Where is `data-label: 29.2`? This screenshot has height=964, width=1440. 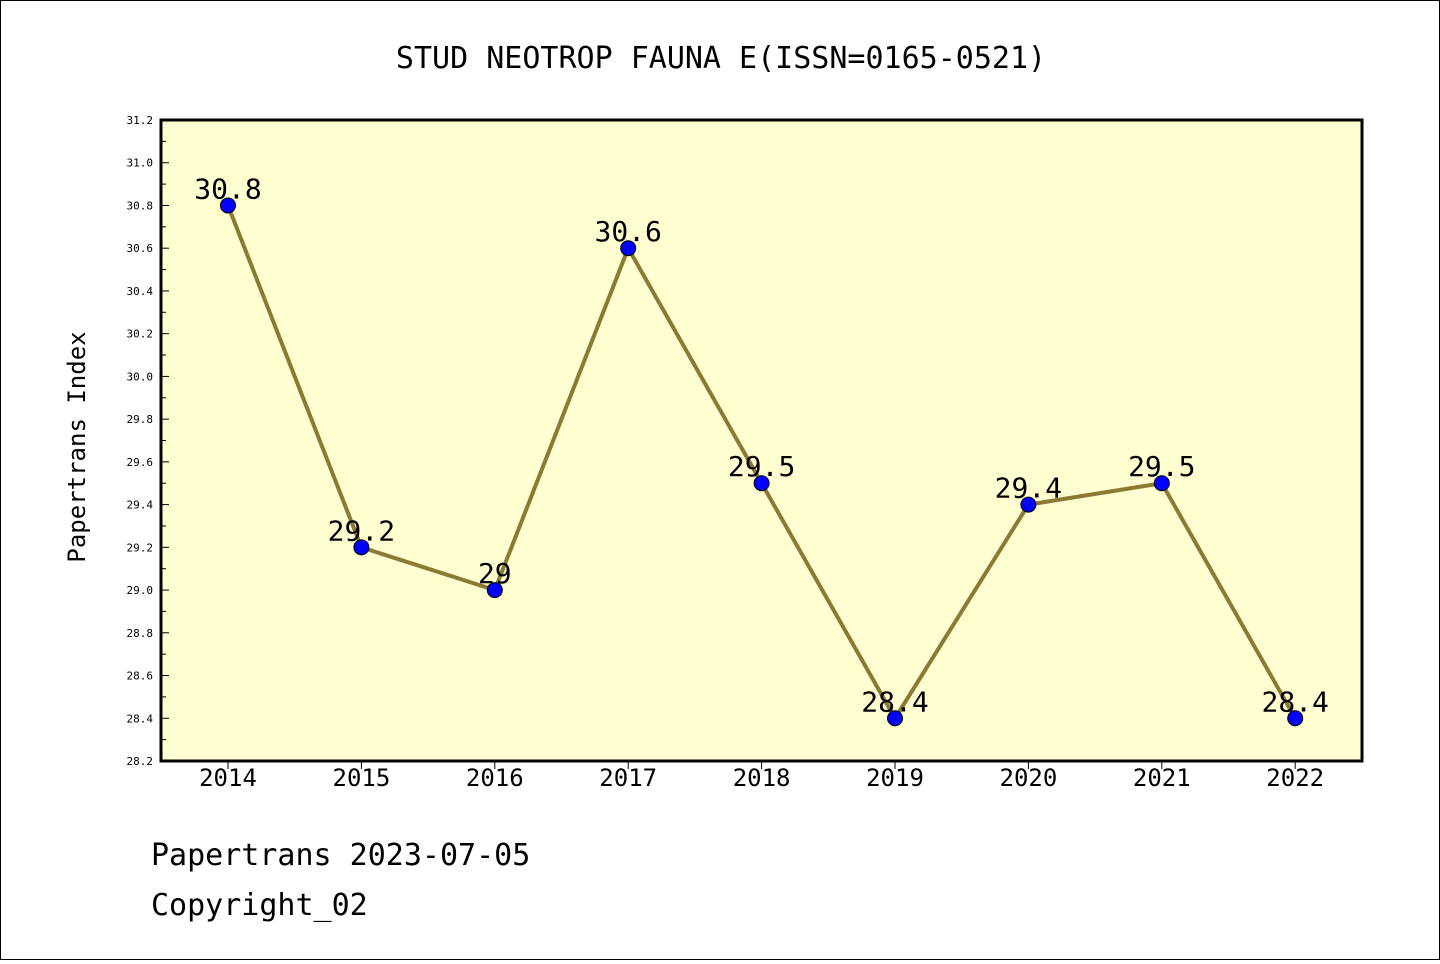 data-label: 29.2 is located at coordinates (361, 530).